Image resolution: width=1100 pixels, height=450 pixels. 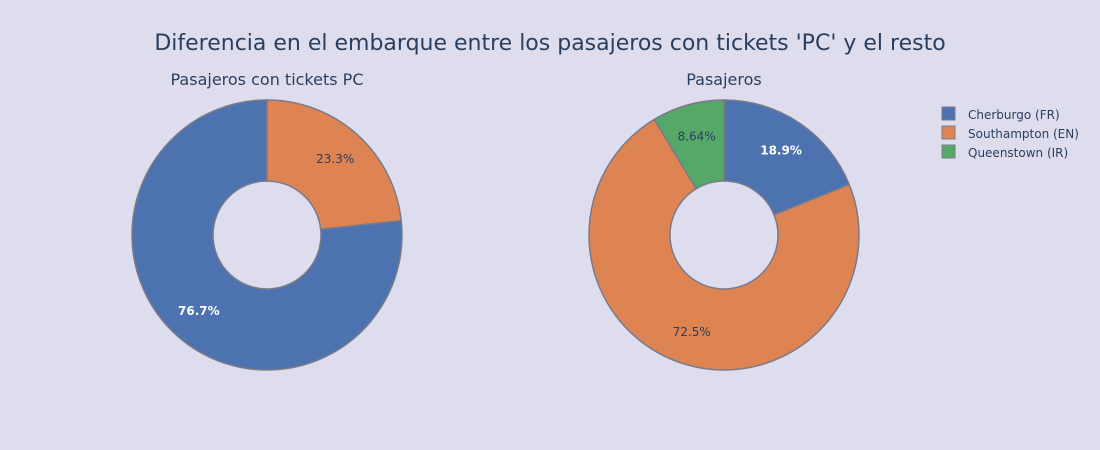 What do you see at coordinates (724, 79) in the screenshot?
I see `donut-subtitle-right: Pasajeros` at bounding box center [724, 79].